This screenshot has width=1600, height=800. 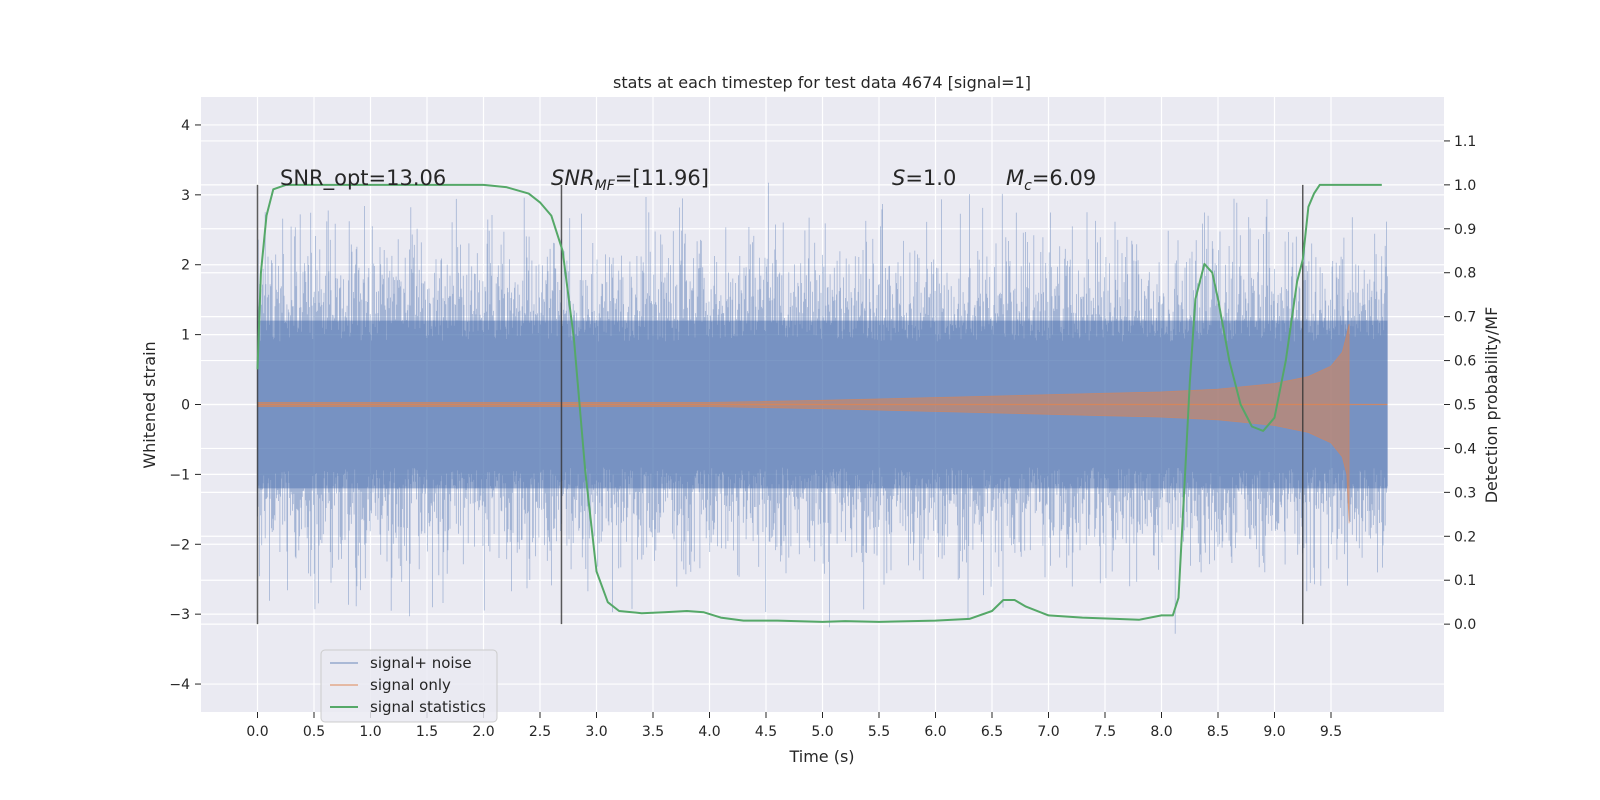 I want to click on right-y-tick-label: 0.1, so click(x=1465, y=581).